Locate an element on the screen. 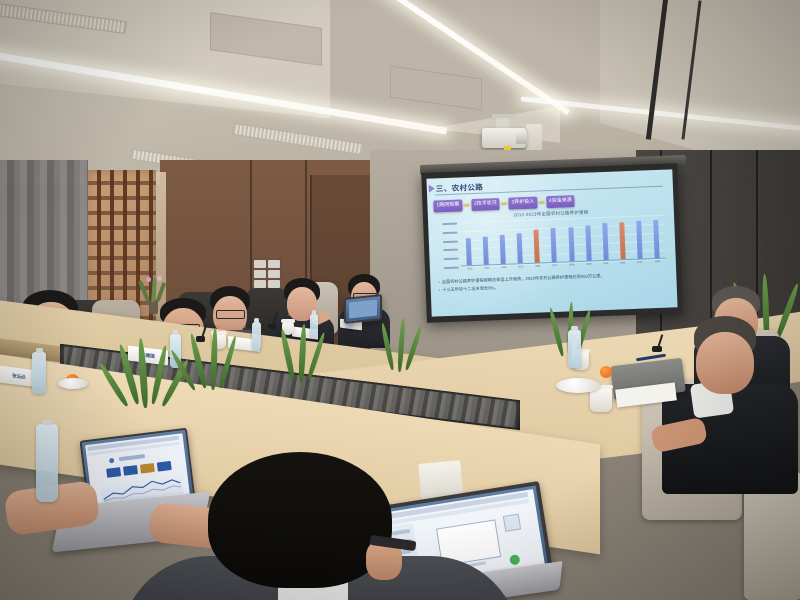 The width and height of the screenshot is (800, 600). laptop-left-ui is located at coordinates (138, 474).